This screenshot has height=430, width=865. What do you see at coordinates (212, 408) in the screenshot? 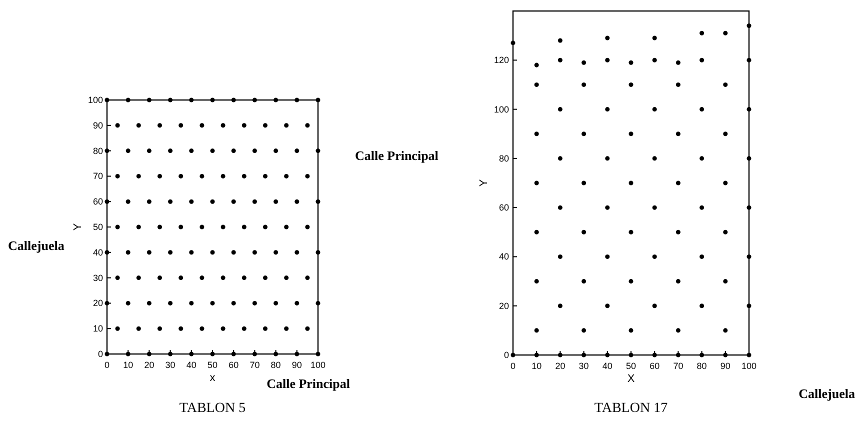
I see `text: TABLON 5` at bounding box center [212, 408].